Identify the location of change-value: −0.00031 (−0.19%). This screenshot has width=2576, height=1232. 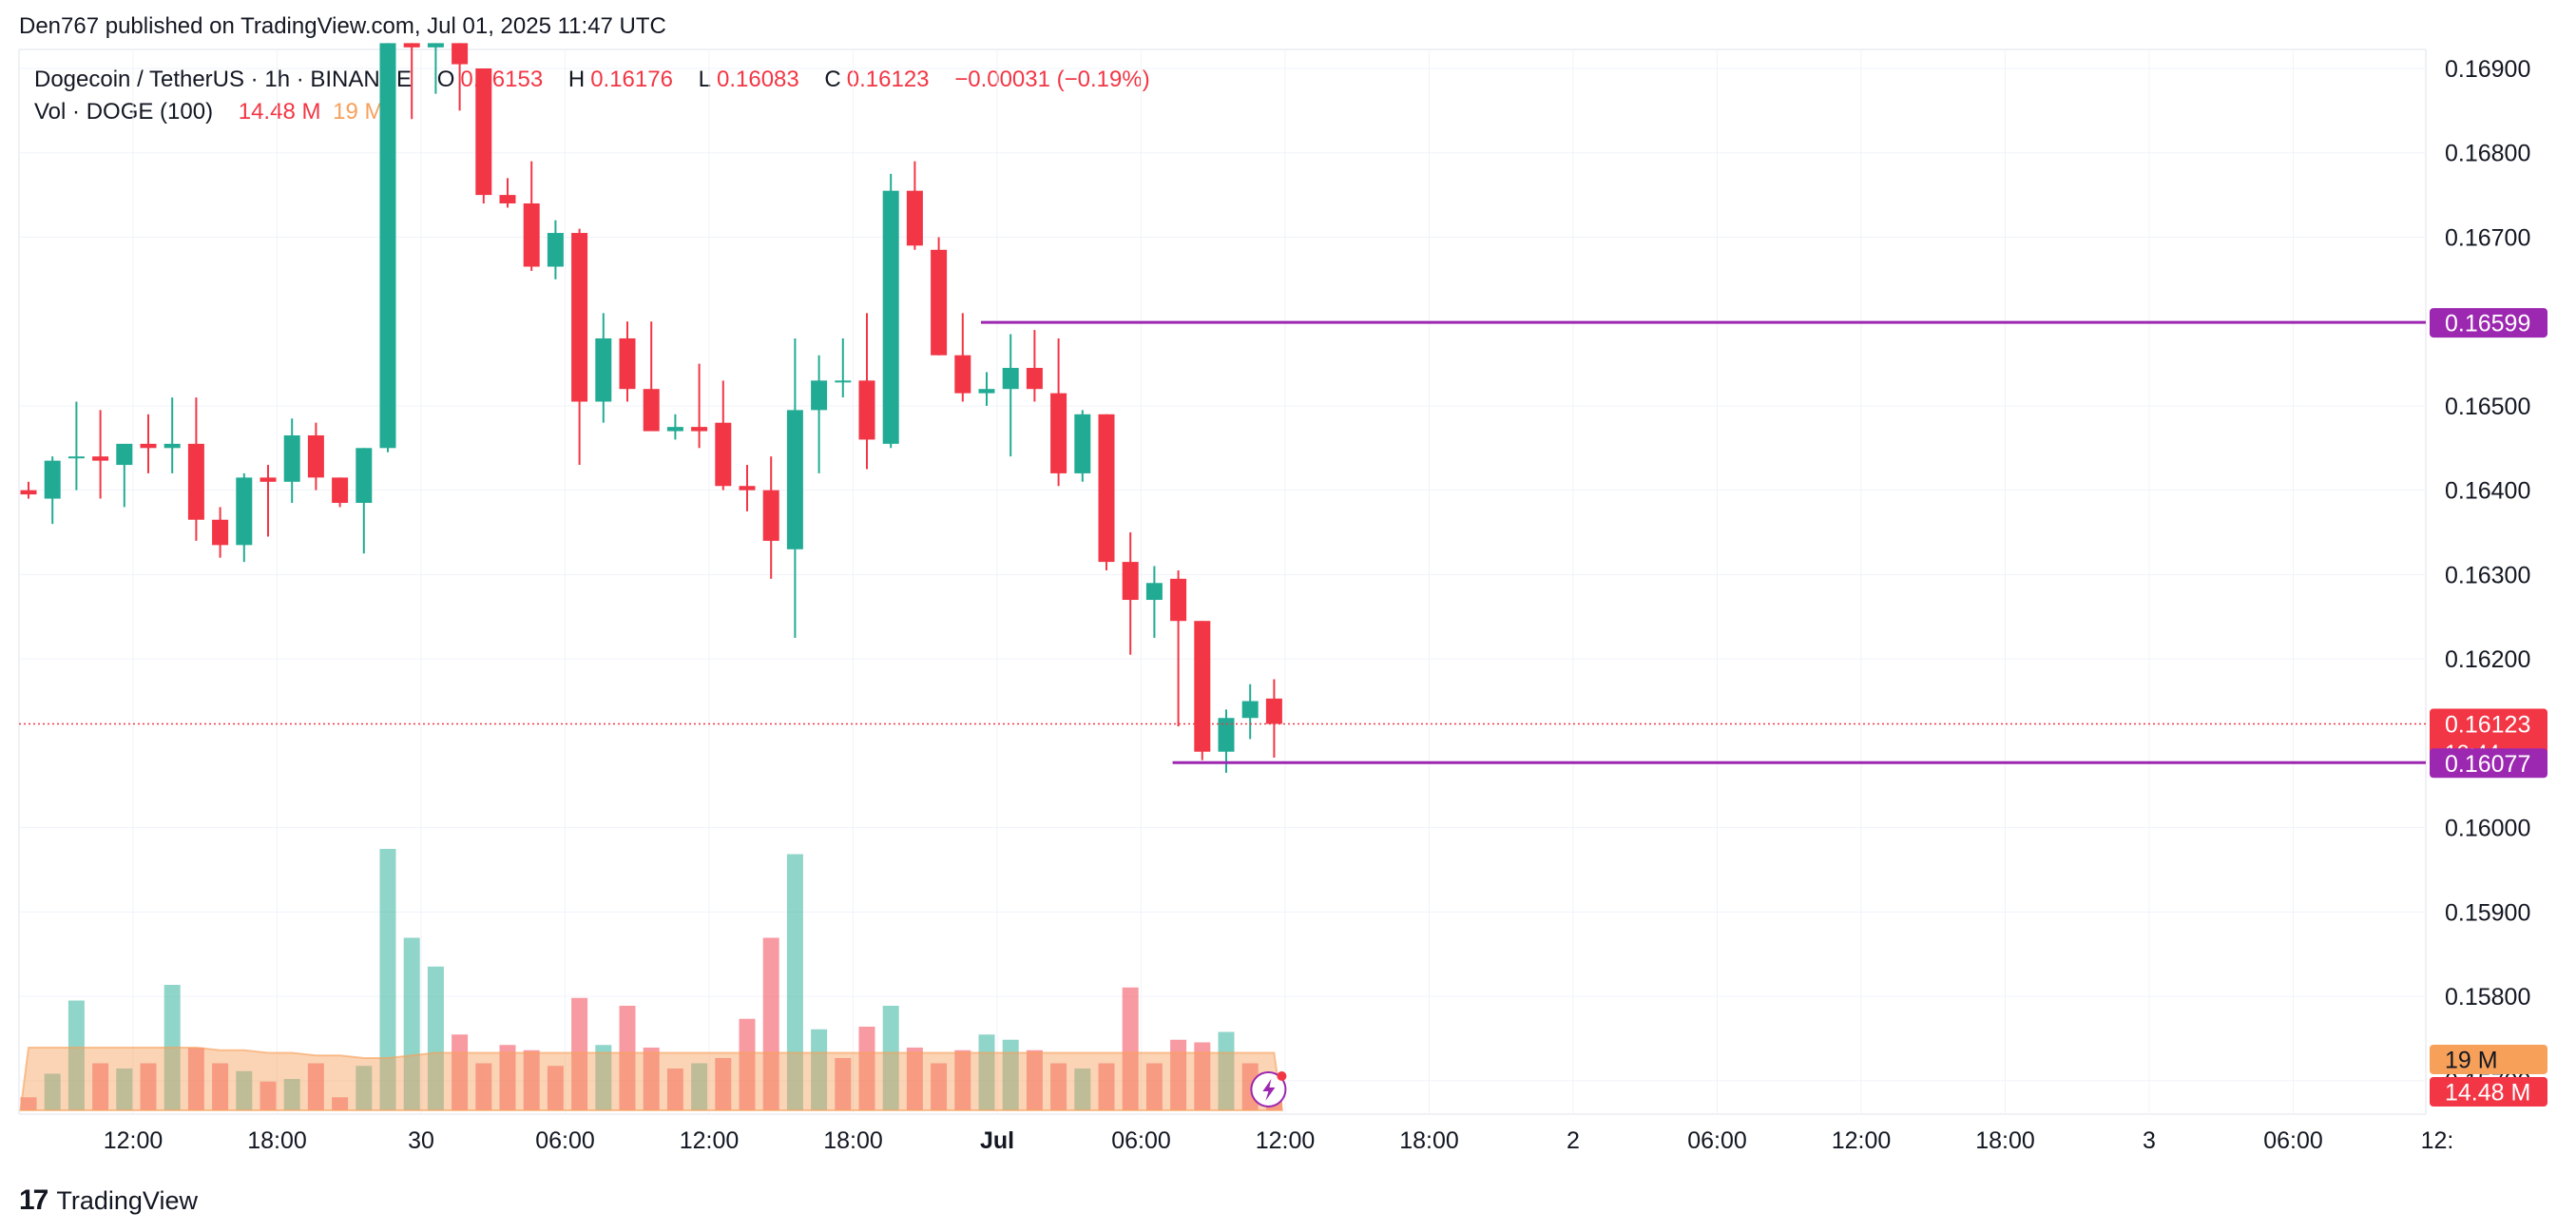
(1052, 79).